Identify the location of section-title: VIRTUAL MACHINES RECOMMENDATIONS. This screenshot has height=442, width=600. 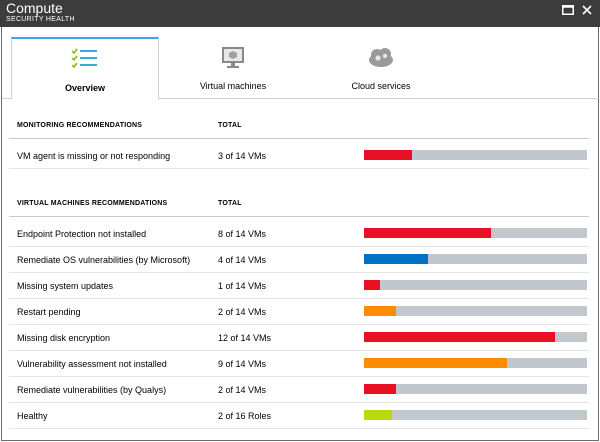
(92, 203).